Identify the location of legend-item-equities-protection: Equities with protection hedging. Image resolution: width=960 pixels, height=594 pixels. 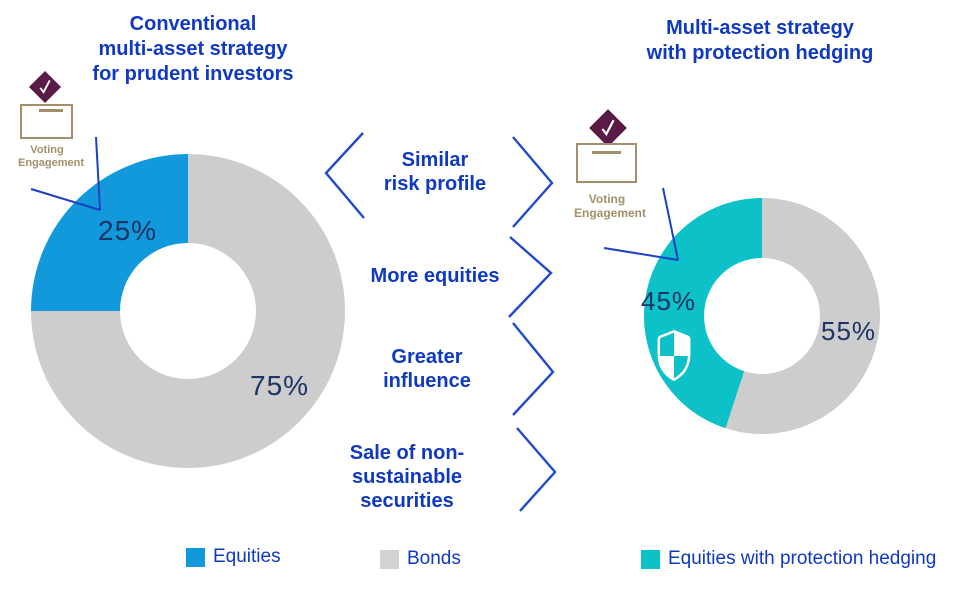
(788, 559).